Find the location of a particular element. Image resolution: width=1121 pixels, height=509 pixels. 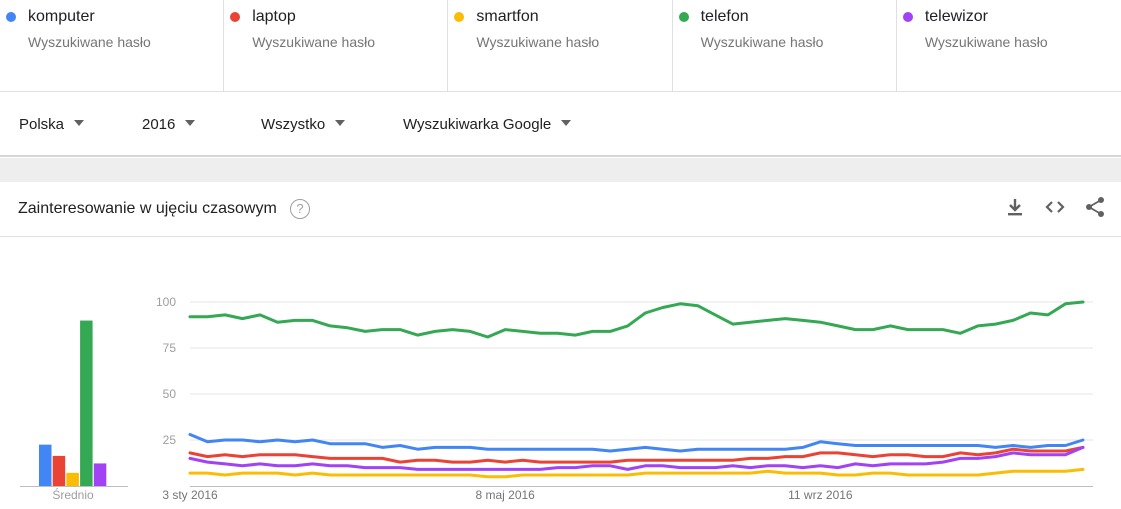

term-name: smartfon is located at coordinates (507, 16).